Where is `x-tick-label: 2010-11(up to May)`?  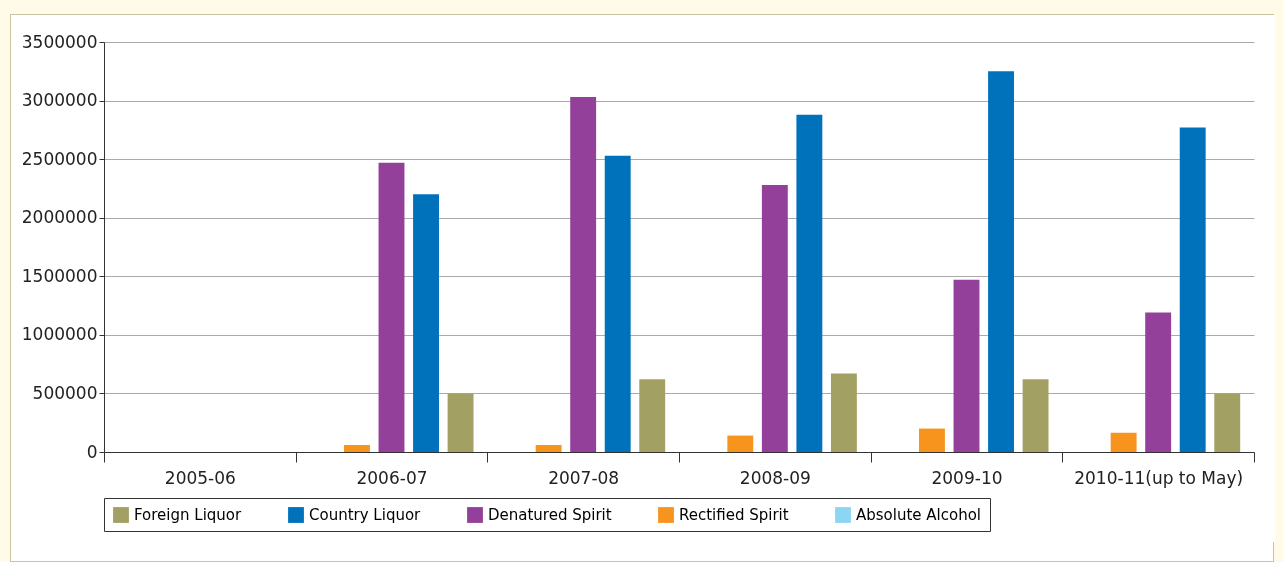 x-tick-label: 2010-11(up to May) is located at coordinates (1159, 477).